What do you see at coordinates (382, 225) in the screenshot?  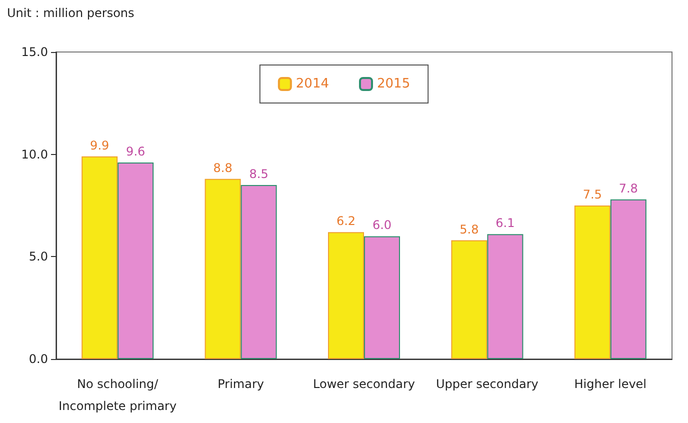 I see `data-label: 6.0` at bounding box center [382, 225].